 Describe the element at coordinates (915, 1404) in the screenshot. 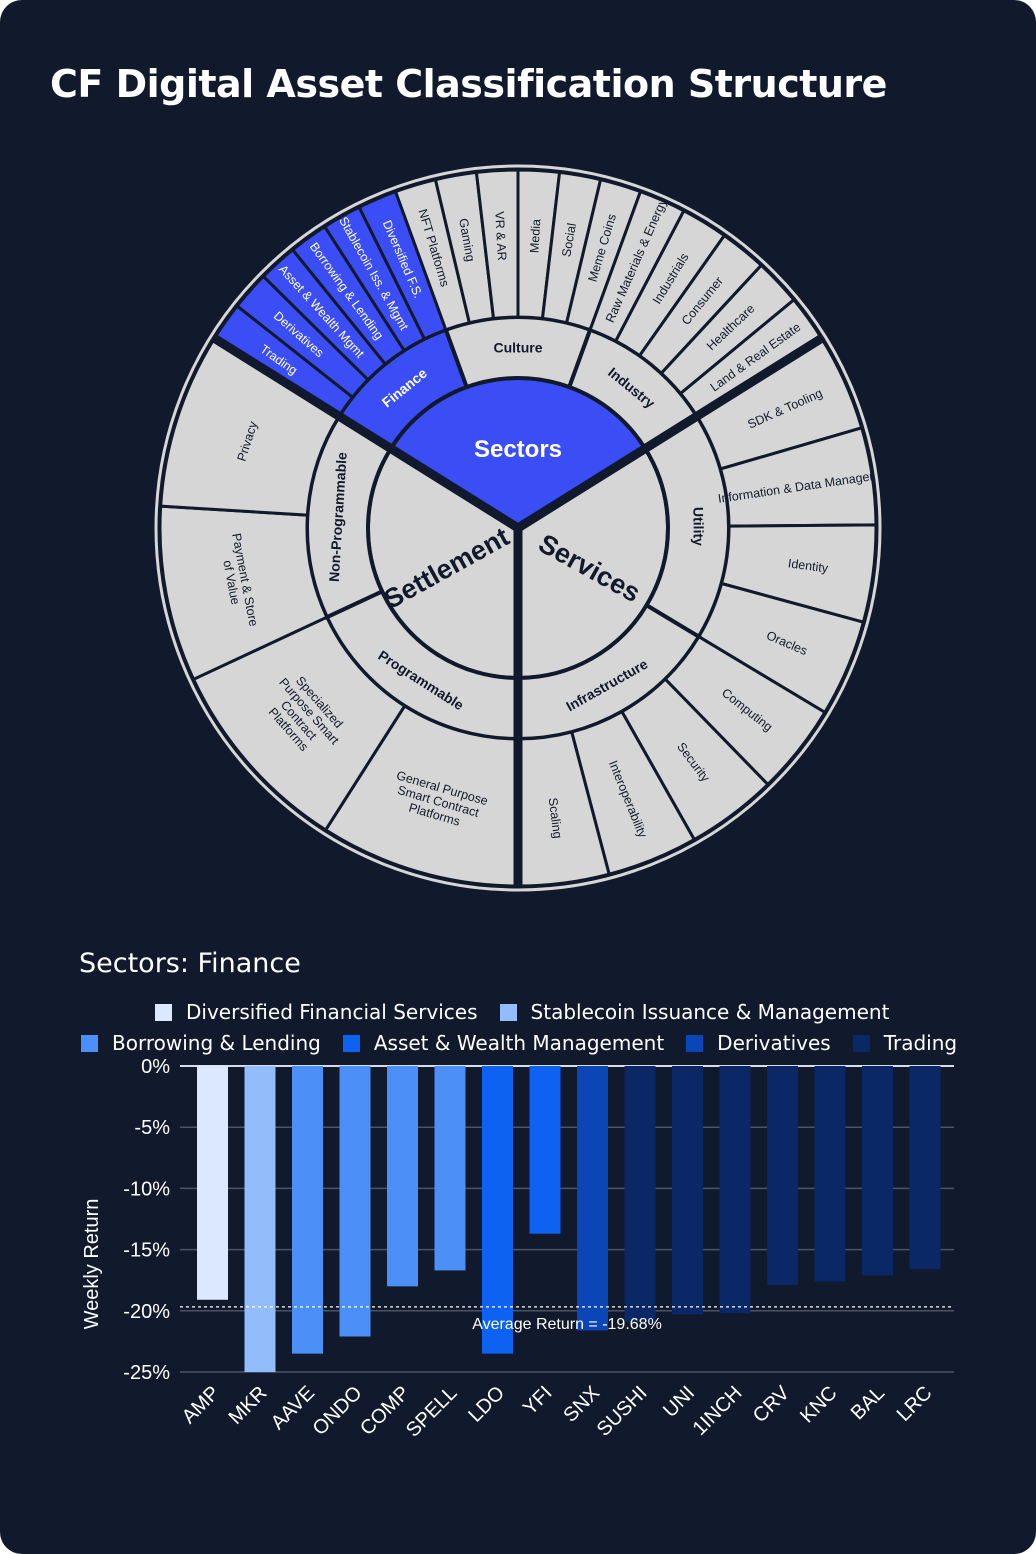

I see `x-tick-label-lrc: LRC` at that location.